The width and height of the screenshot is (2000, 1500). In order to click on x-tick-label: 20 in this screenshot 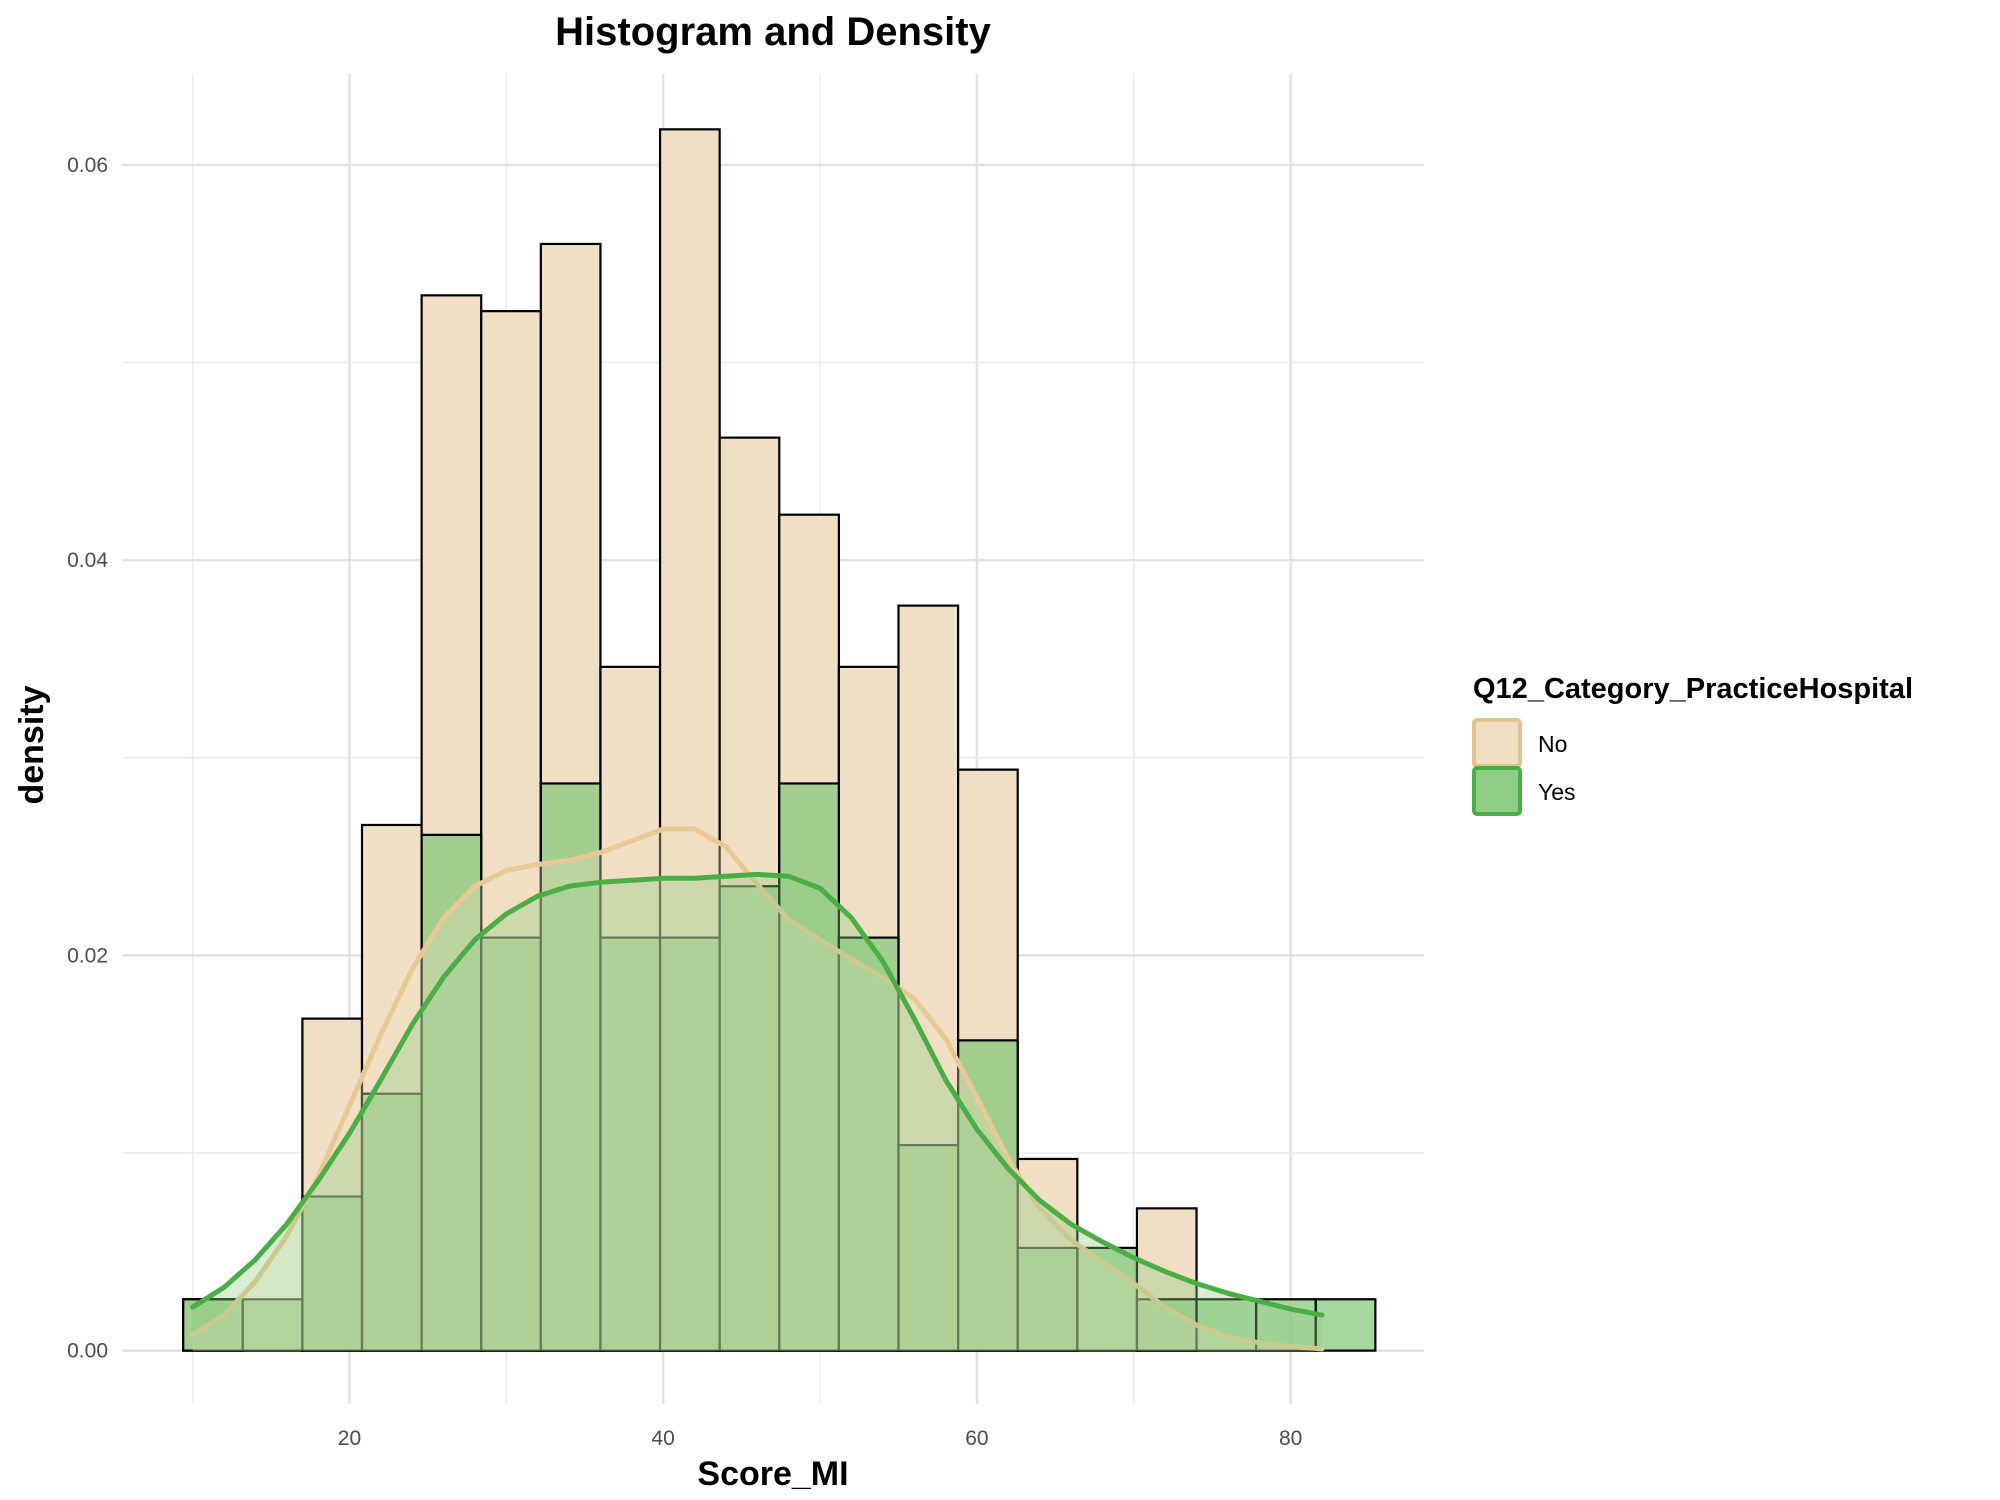, I will do `click(349, 1438)`.